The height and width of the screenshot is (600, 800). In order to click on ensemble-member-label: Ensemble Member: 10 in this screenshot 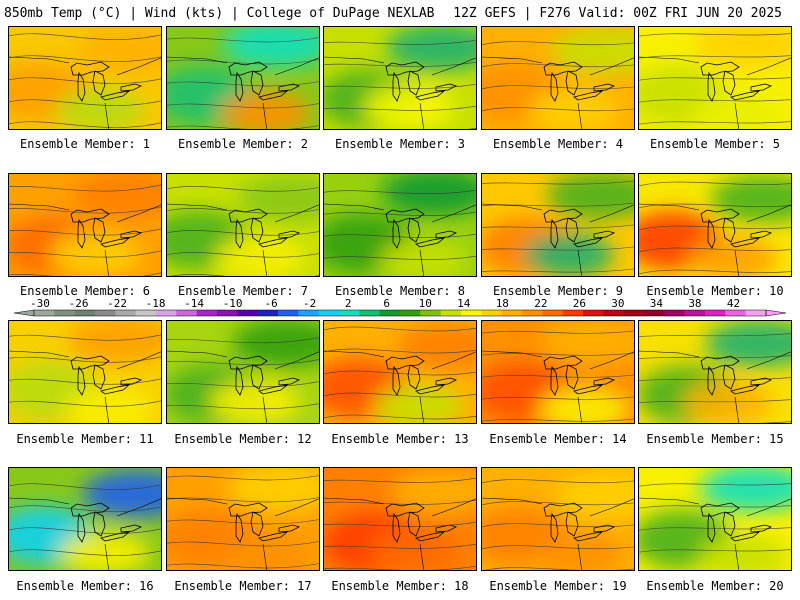, I will do `click(715, 291)`.